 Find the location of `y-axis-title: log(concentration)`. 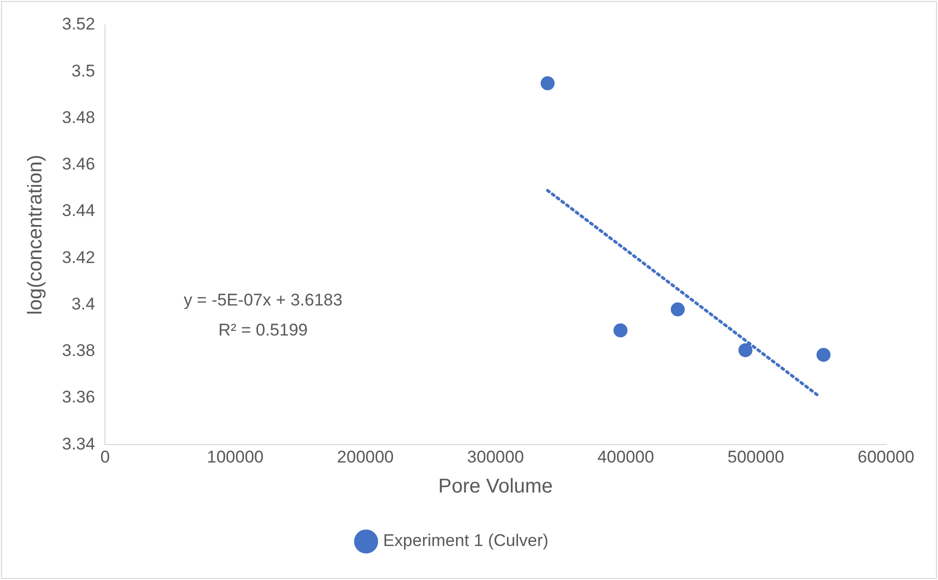

y-axis-title: log(concentration) is located at coordinates (35, 234).